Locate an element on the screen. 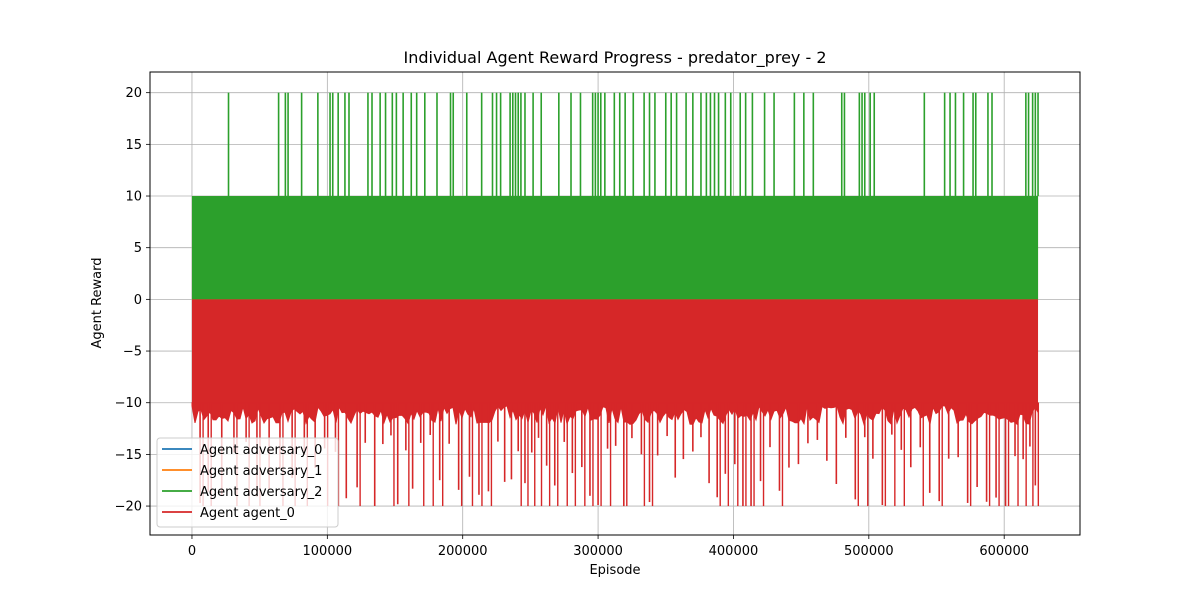 This screenshot has width=1200, height=604. y-tick-label: −10 is located at coordinates (128, 403).